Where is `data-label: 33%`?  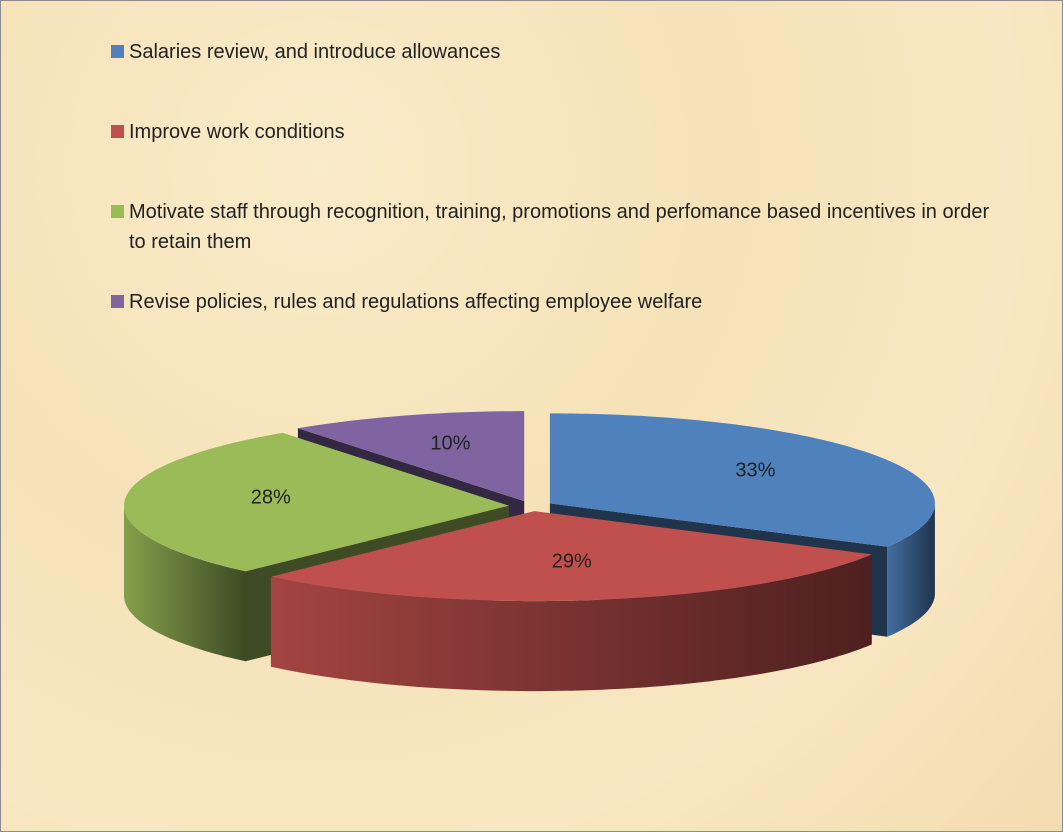
data-label: 33% is located at coordinates (755, 470).